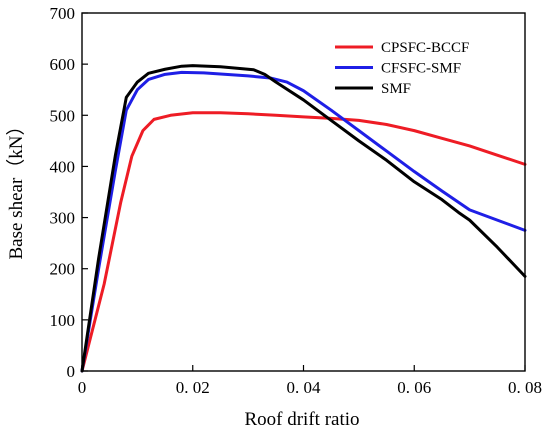 The width and height of the screenshot is (550, 434). What do you see at coordinates (63, 320) in the screenshot?
I see `y-tick-label: 100` at bounding box center [63, 320].